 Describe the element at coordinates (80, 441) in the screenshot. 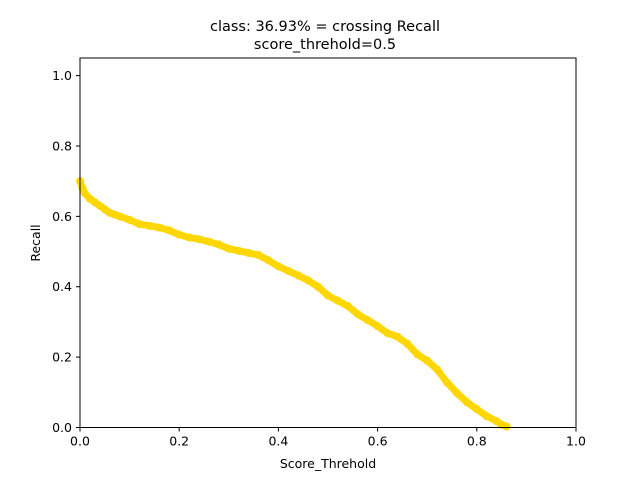

I see `x-tick-label: 0.0` at that location.